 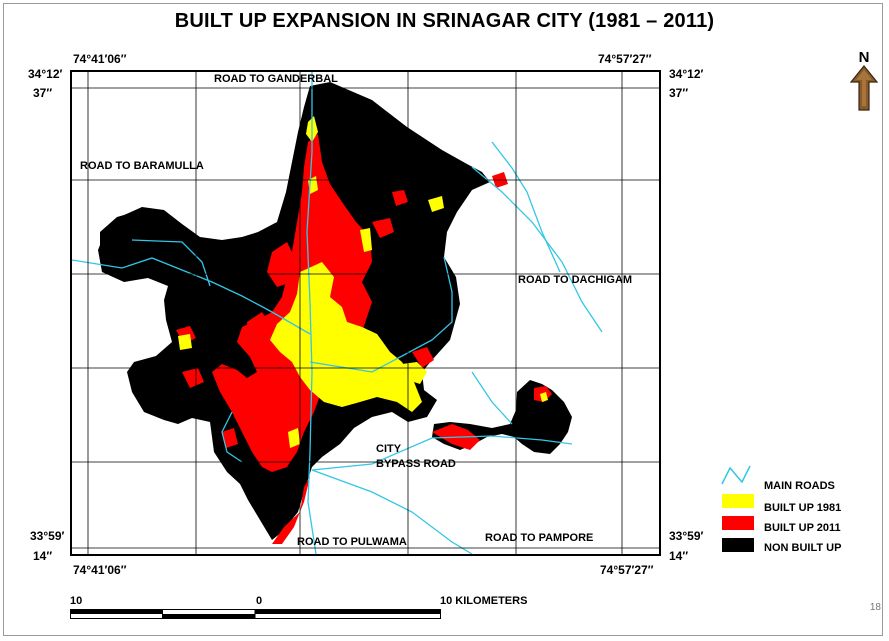 What do you see at coordinates (45, 74) in the screenshot?
I see `top-left-latitude-deg: 34°12′` at bounding box center [45, 74].